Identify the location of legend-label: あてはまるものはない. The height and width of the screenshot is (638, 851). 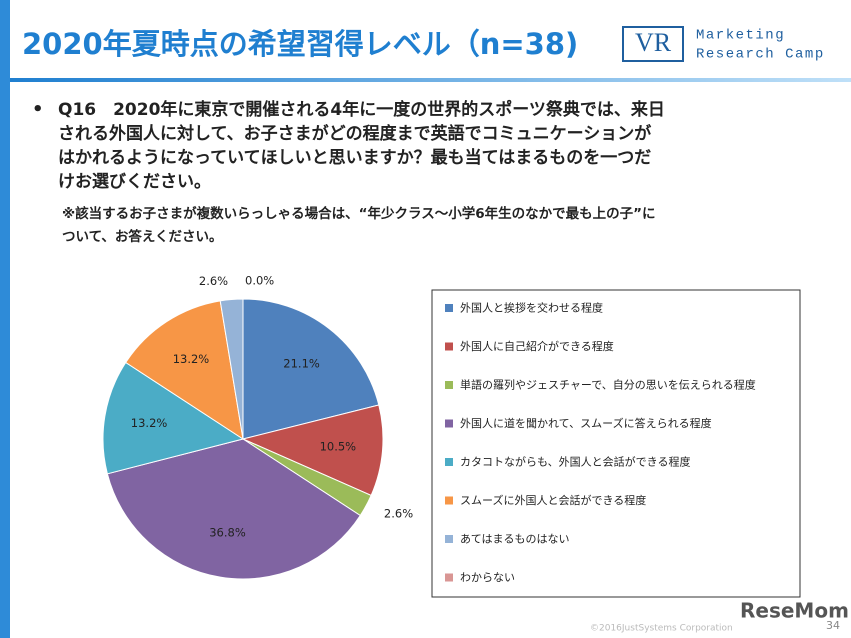
(515, 539).